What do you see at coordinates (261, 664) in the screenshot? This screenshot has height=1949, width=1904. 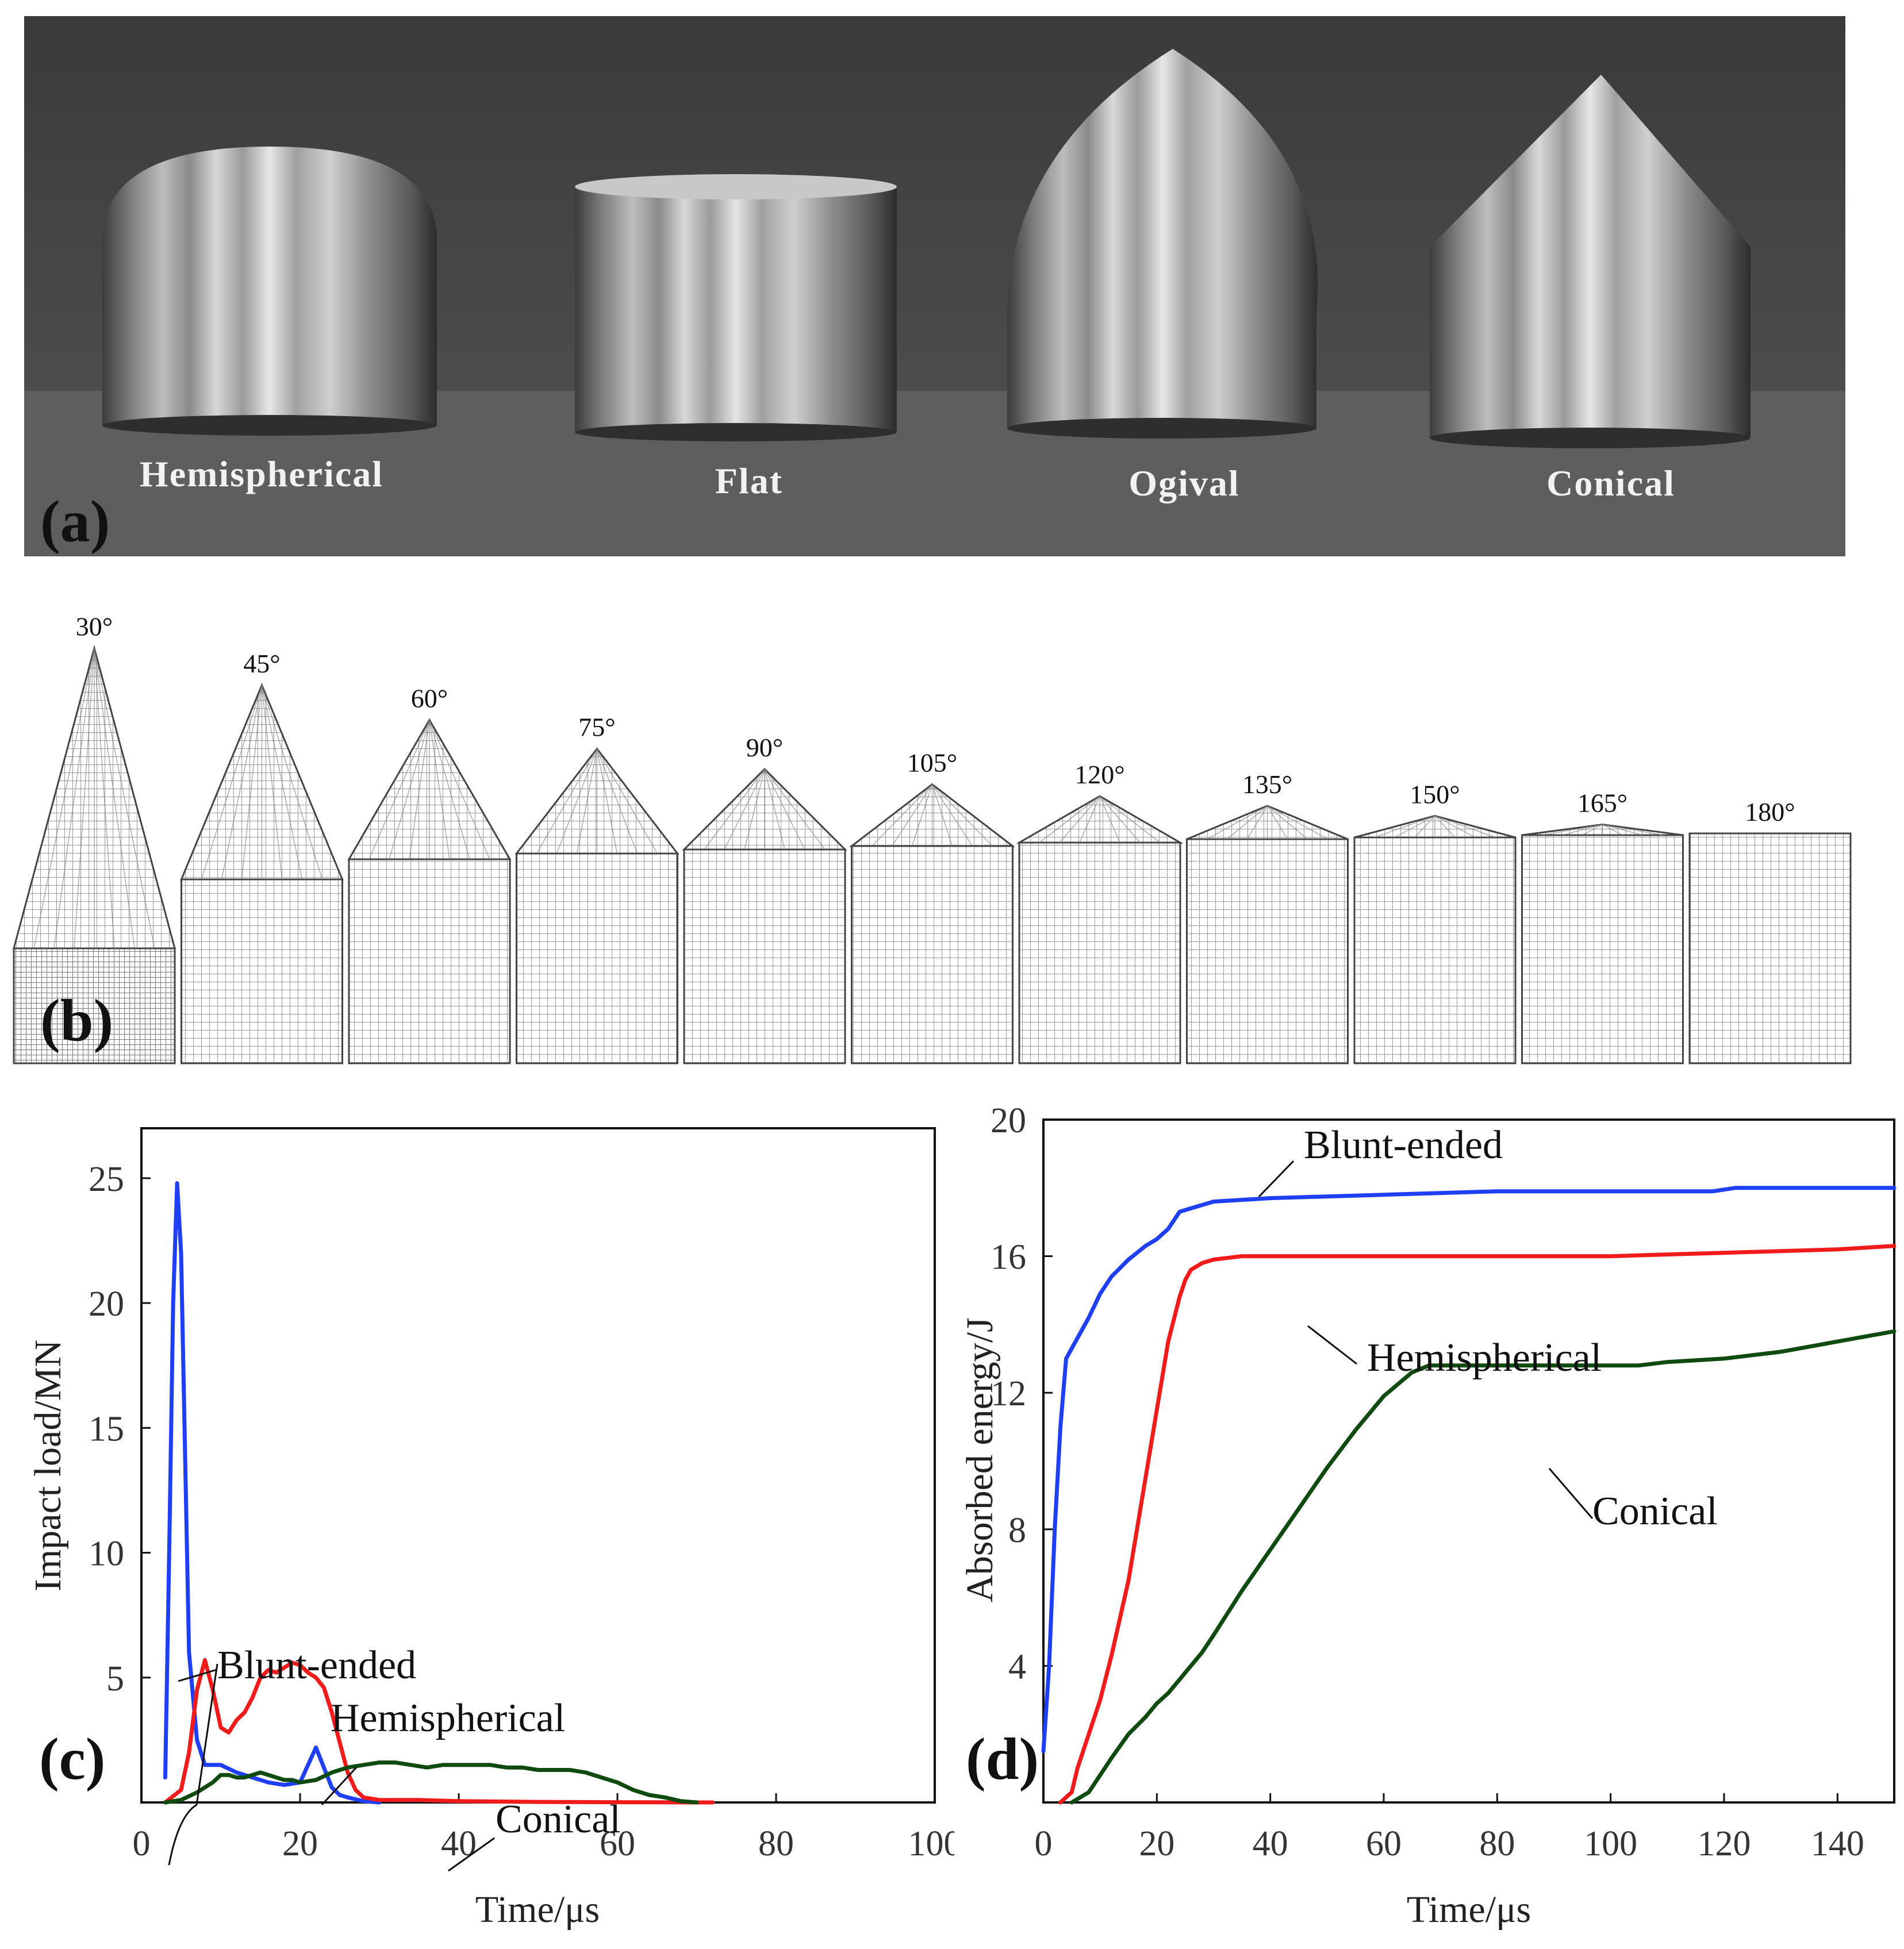 I see `angle-label-45: 45°` at bounding box center [261, 664].